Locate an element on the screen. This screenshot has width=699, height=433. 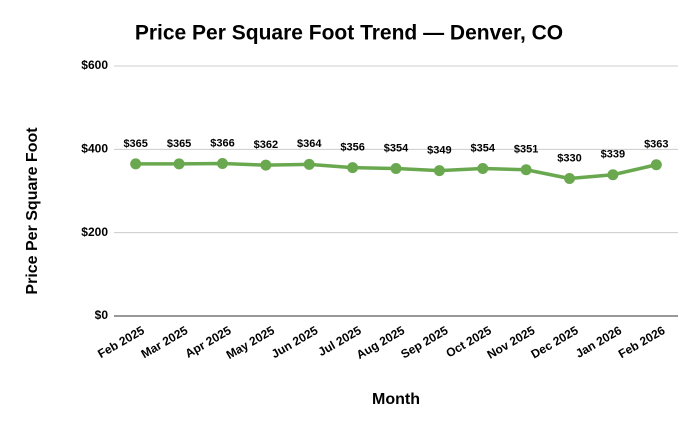
x-tick-label: May 2025 is located at coordinates (251, 342).